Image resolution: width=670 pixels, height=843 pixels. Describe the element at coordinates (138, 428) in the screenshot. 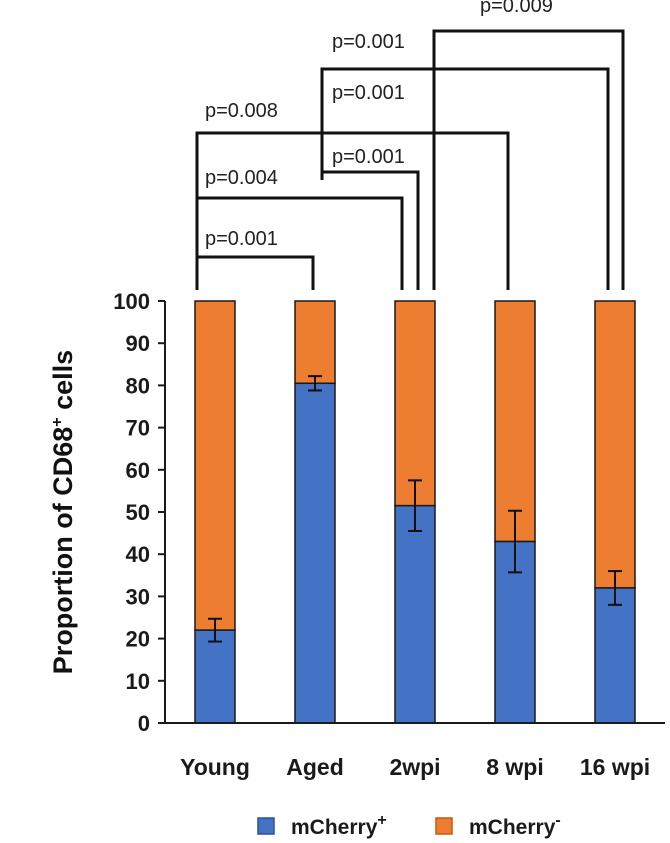

I see `y-tick-label-70: 70` at that location.